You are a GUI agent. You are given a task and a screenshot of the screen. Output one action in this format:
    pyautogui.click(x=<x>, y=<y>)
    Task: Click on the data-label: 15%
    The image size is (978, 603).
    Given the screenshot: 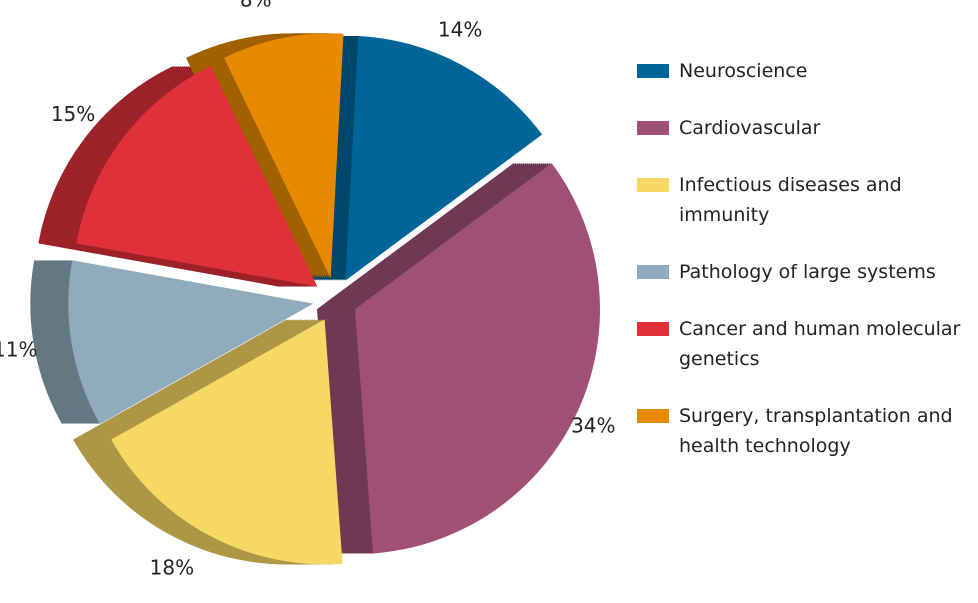 What is the action you would take?
    pyautogui.click(x=73, y=114)
    